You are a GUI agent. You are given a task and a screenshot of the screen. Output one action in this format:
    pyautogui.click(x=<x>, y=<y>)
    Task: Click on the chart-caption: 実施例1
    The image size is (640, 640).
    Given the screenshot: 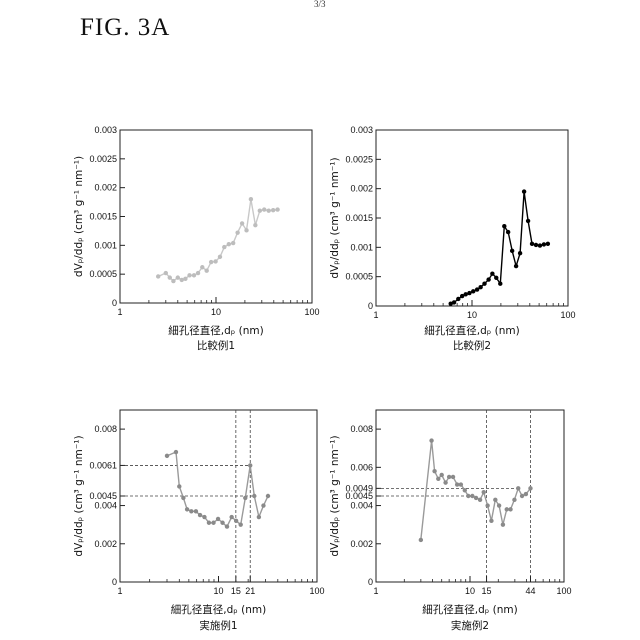 What is the action you would take?
    pyautogui.click(x=218, y=625)
    